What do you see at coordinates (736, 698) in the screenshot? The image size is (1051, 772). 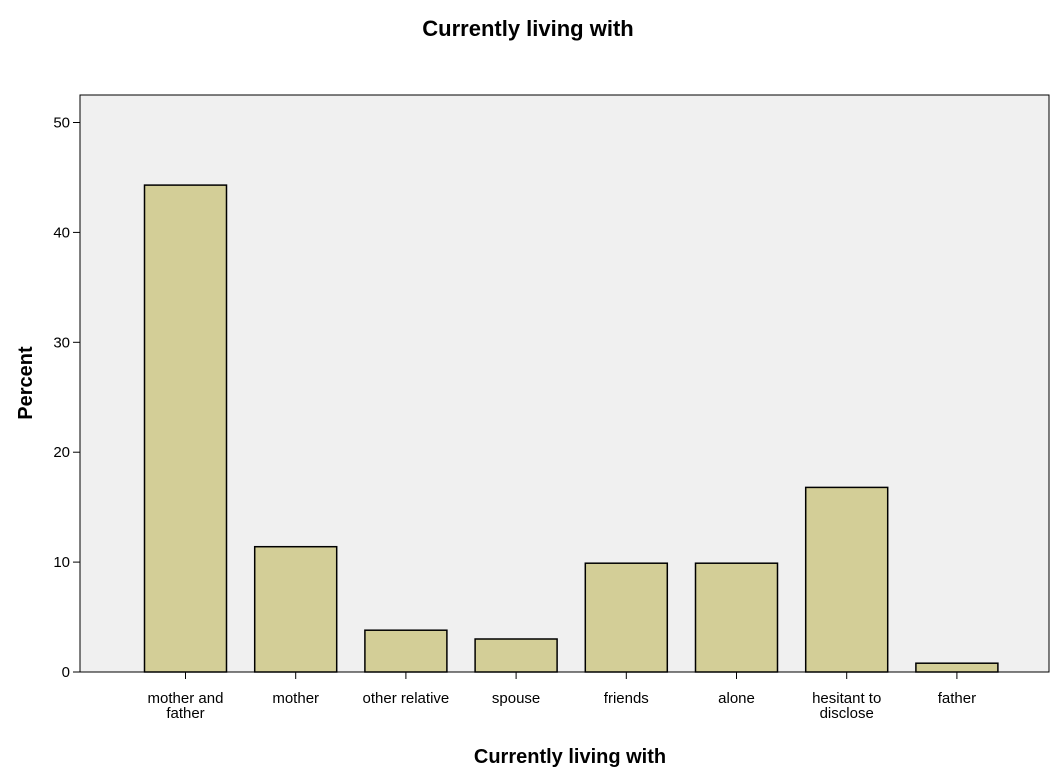 I see `x-category-label: alone` at bounding box center [736, 698].